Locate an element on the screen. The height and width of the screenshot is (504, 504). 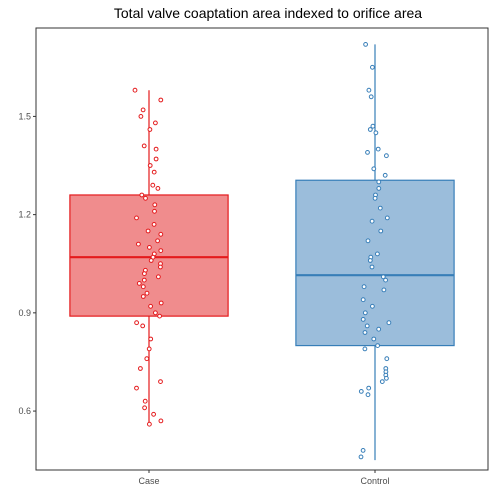
x-tick-label-control: Control is located at coordinates (374, 481).